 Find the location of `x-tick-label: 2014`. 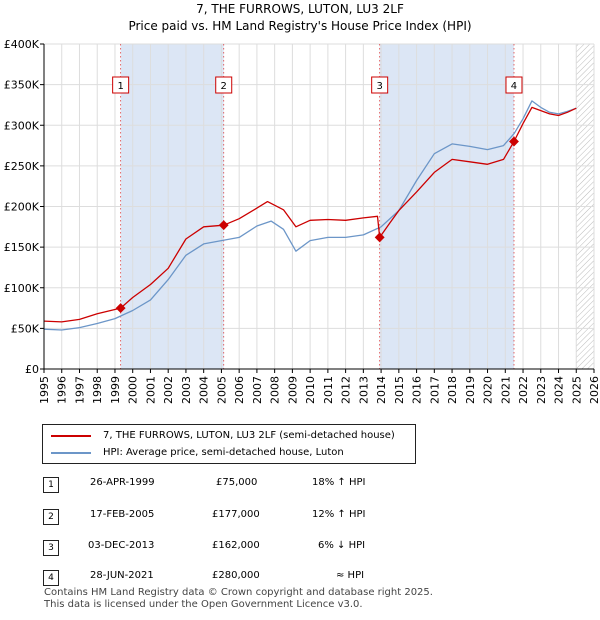

x-tick-label: 2014 is located at coordinates (381, 390).